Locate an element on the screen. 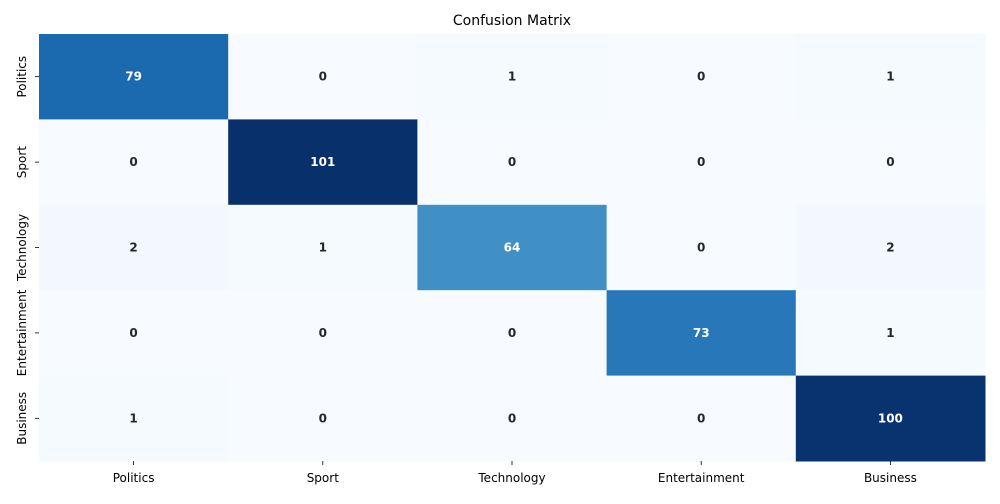 The width and height of the screenshot is (1000, 504). cell-value-label: 64 is located at coordinates (512, 248).